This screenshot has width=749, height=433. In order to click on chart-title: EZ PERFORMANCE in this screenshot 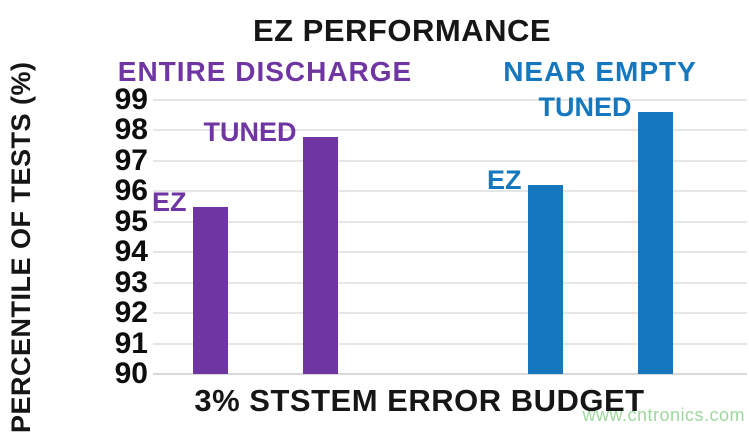, I will do `click(402, 30)`.